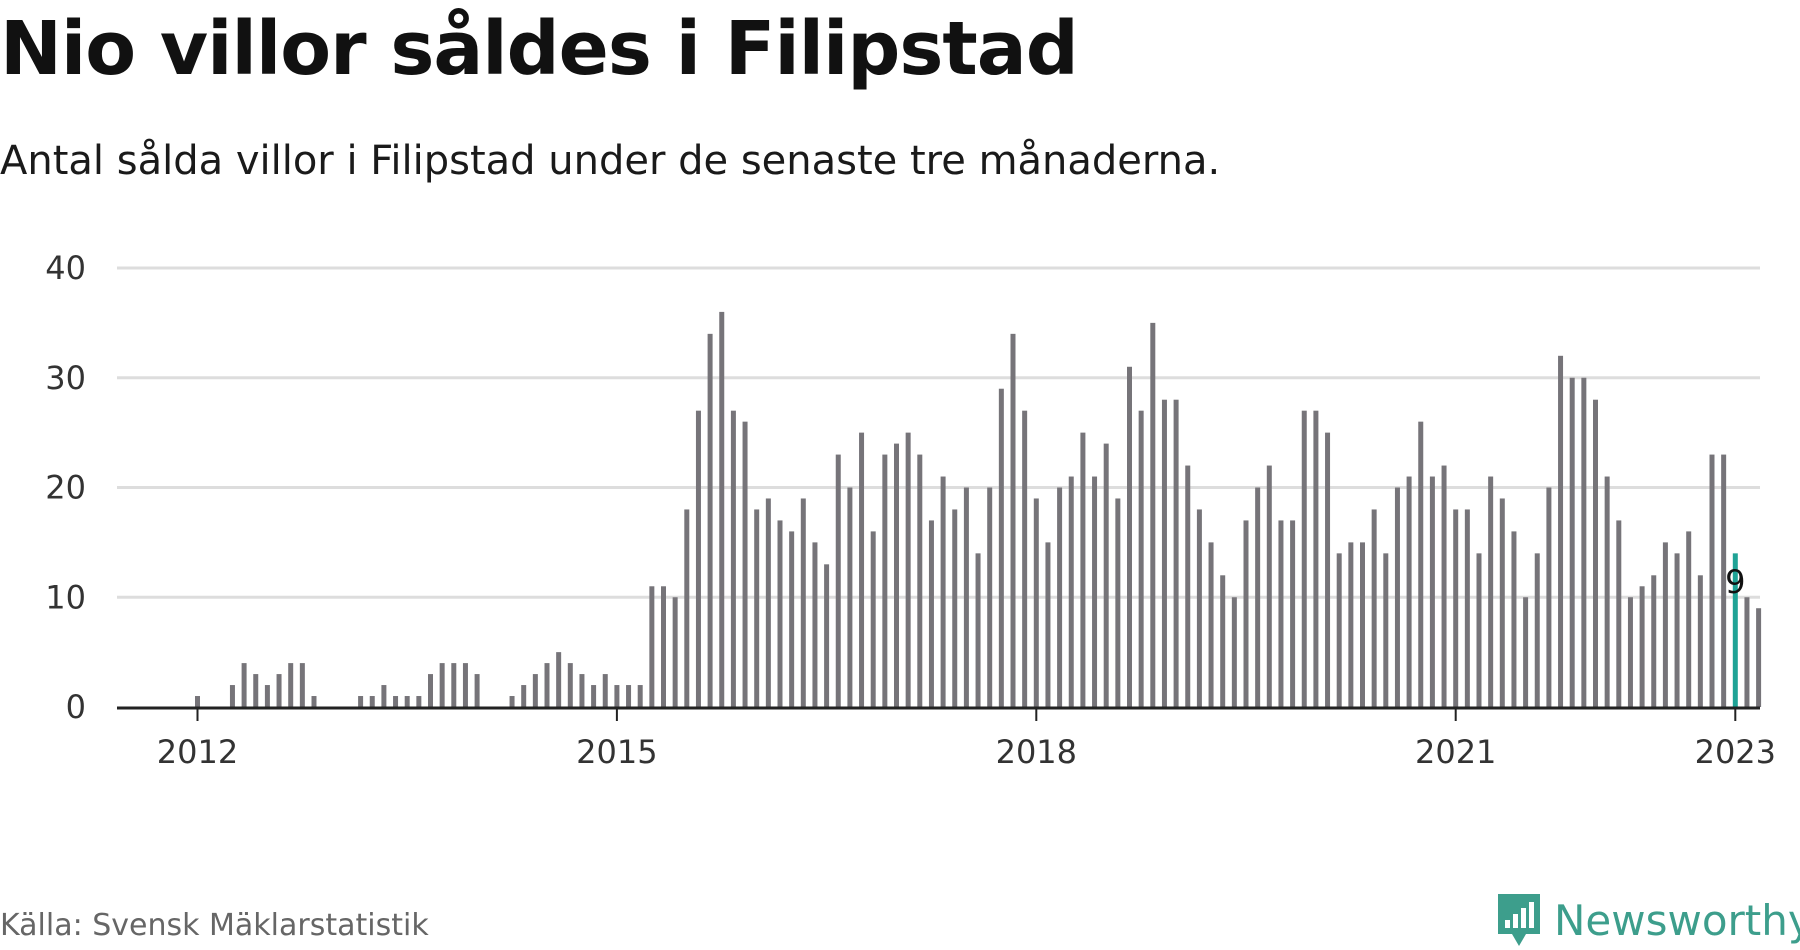 The width and height of the screenshot is (1800, 950). I want to click on x-axis-ticks: 2012 2015 2018 2021 2023, so click(966, 739).